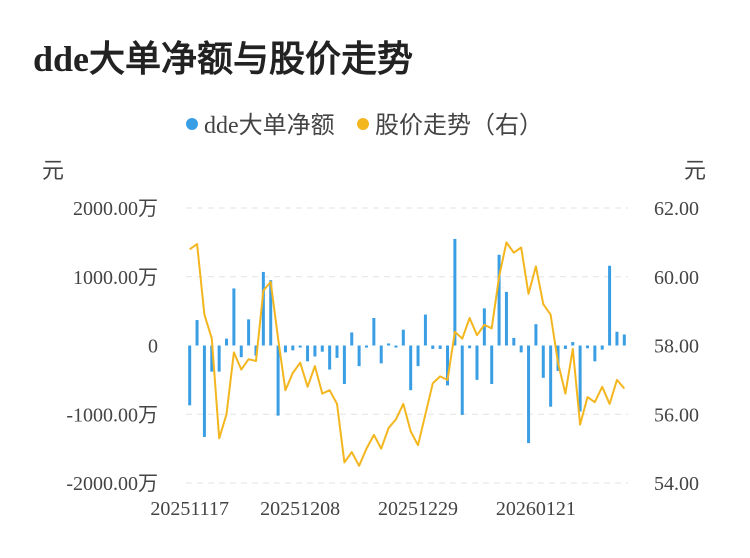 The image size is (750, 558). I want to click on legend-line-label: 股价走势（右）, so click(459, 125).